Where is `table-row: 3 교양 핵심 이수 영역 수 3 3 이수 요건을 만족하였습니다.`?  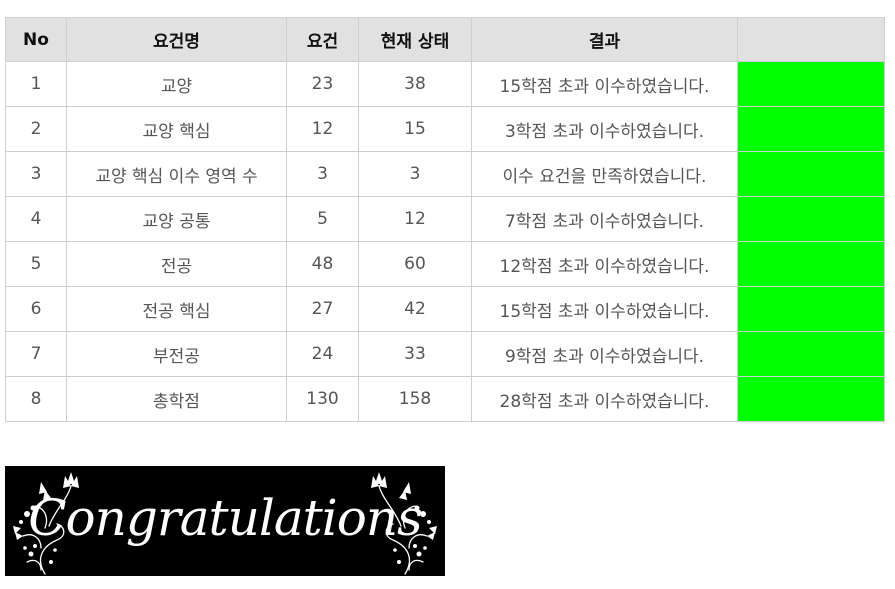
table-row: 3 교양 핵심 이수 영역 수 3 3 이수 요건을 만족하였습니다. is located at coordinates (445, 174).